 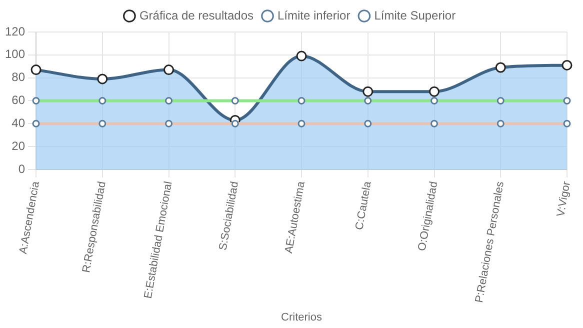 What do you see at coordinates (301, 317) in the screenshot?
I see `x-axis-title: Criterios` at bounding box center [301, 317].